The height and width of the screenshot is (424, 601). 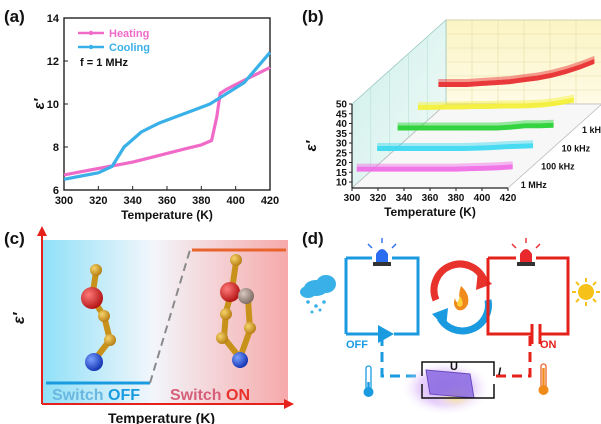 What do you see at coordinates (352, 198) in the screenshot?
I see `panel-b-xtick-label: 300` at bounding box center [352, 198].